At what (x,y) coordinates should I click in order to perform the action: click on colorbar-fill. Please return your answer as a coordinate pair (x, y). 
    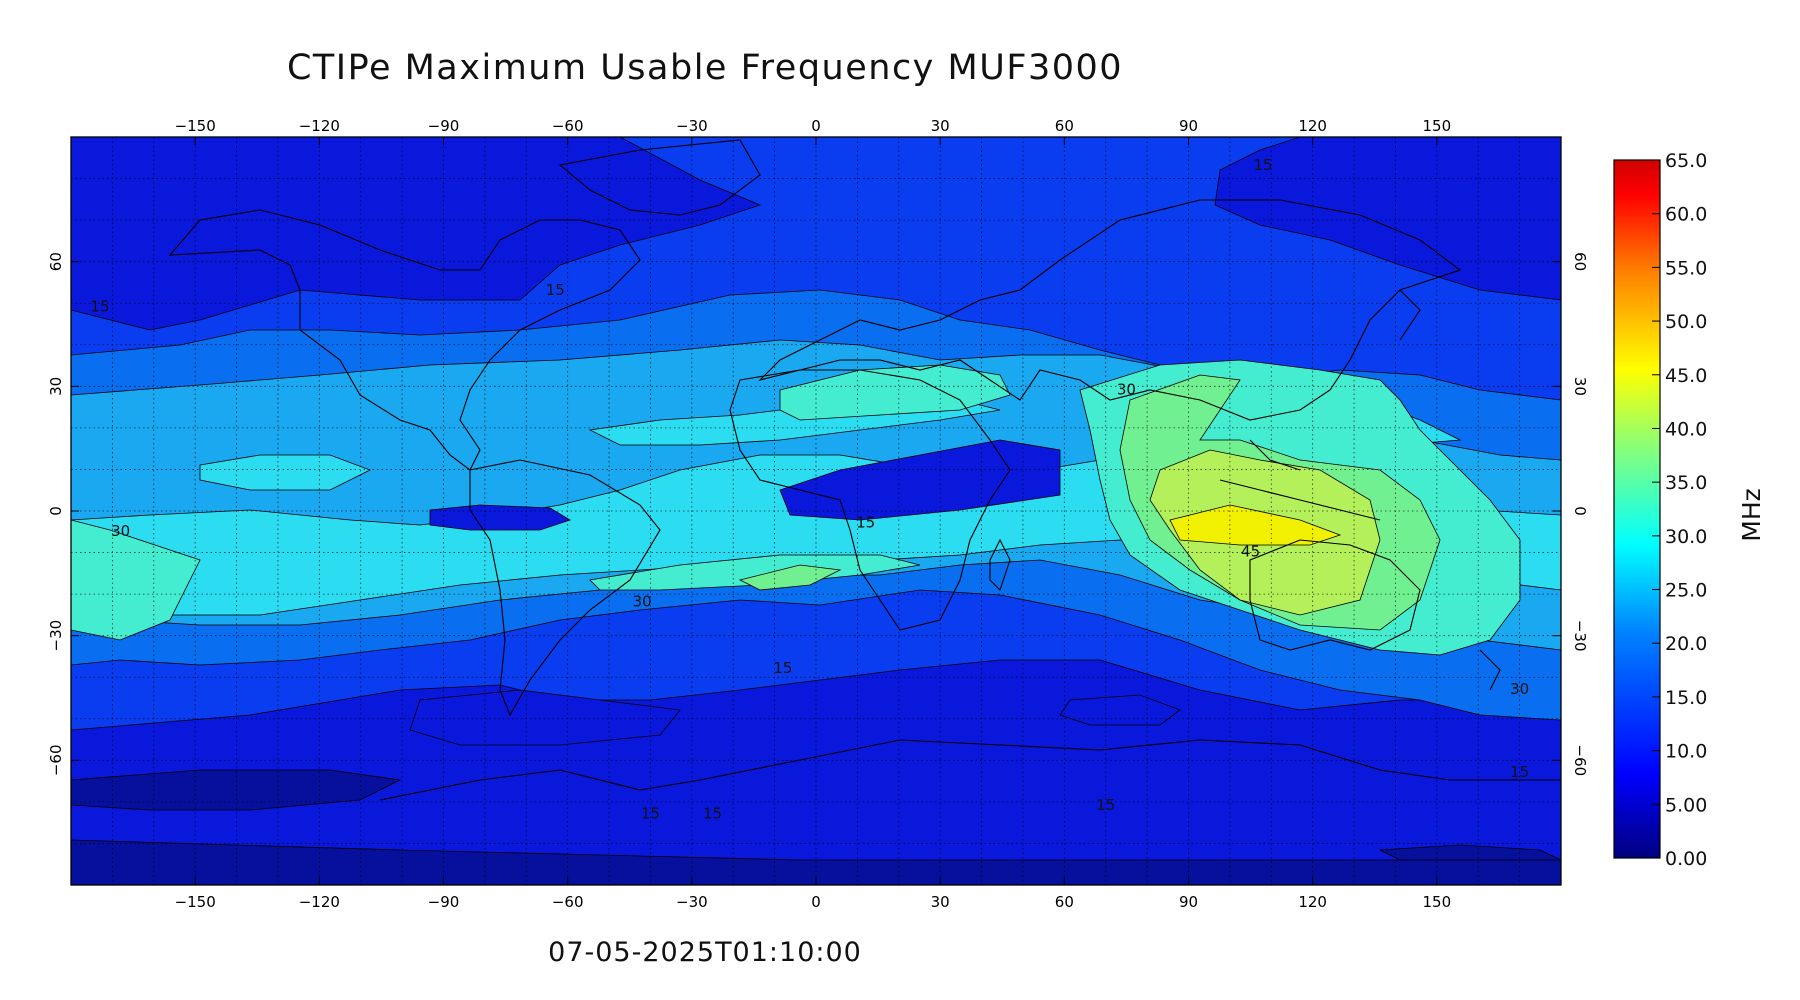
    Looking at the image, I should click on (1637, 509).